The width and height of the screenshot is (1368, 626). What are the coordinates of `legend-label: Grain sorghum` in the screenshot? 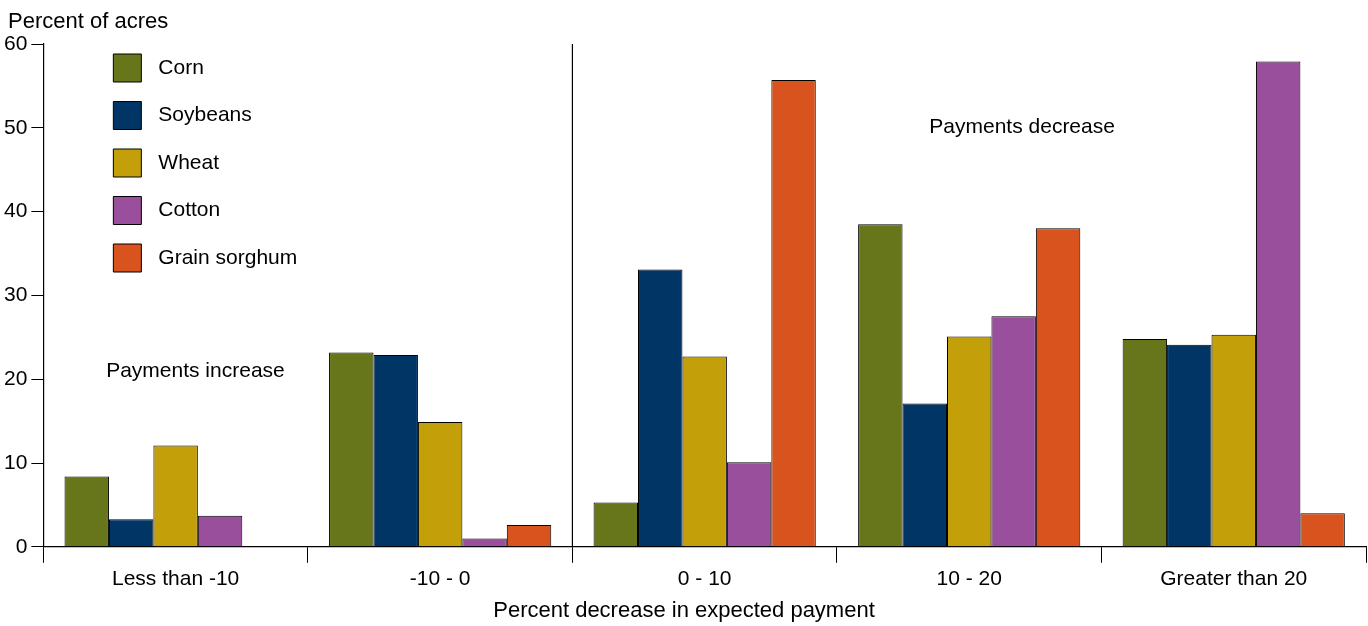 It's located at (228, 256).